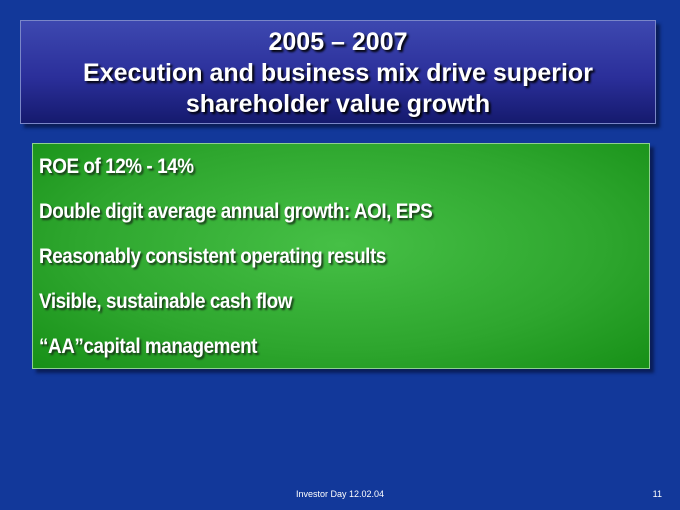 This screenshot has height=510, width=680. I want to click on bullet: Visible, sustainable cash flow, so click(165, 301).